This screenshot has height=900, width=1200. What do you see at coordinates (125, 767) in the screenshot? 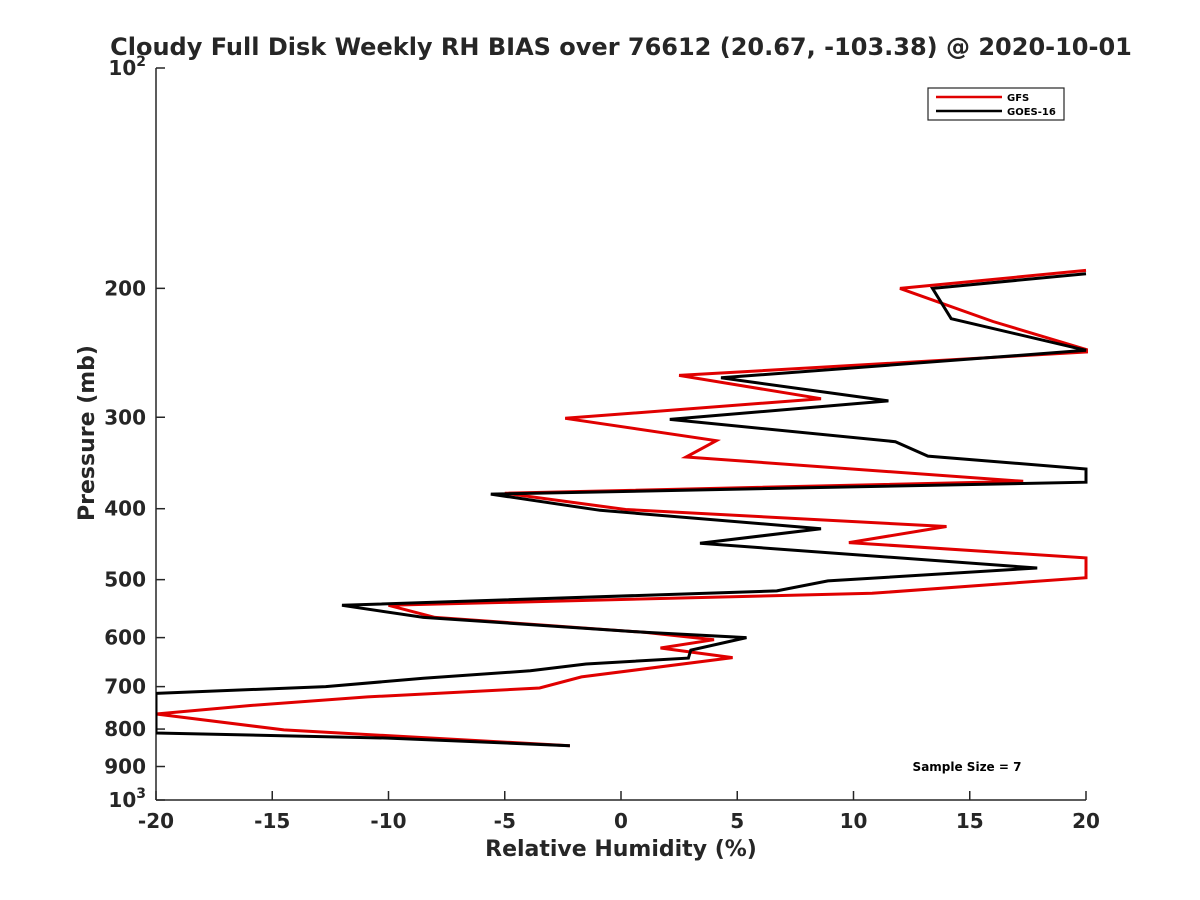
I see `y-tick-label: 900` at bounding box center [125, 767].